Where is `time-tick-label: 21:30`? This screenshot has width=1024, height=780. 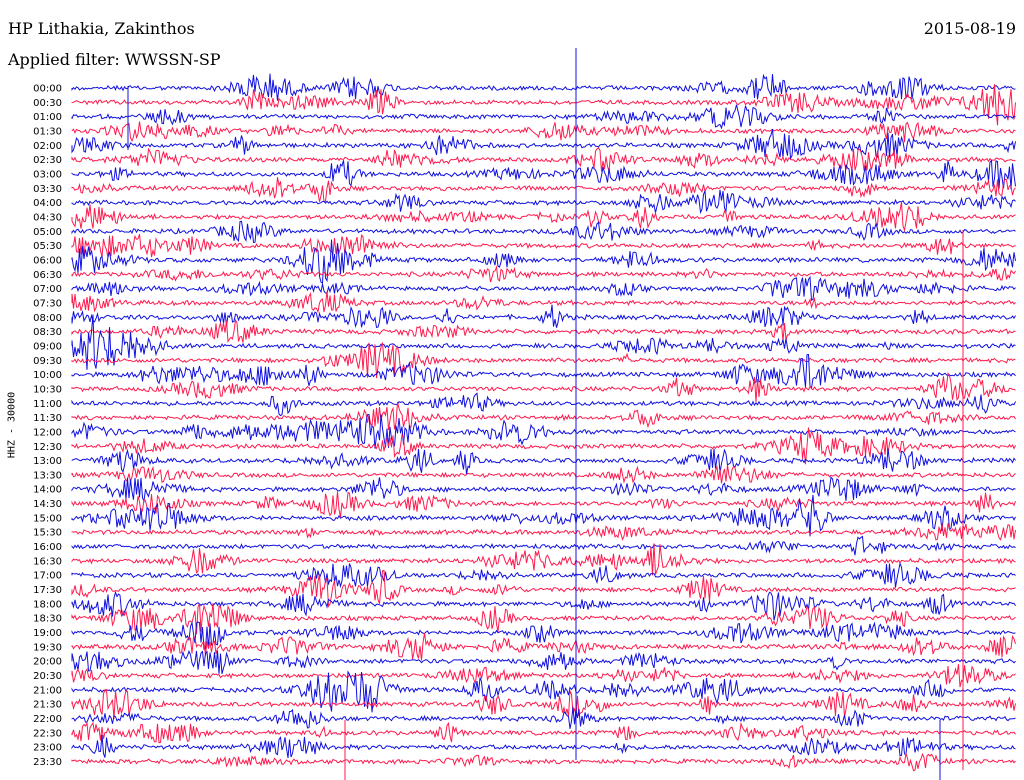
time-tick-label: 21:30 is located at coordinates (47, 705).